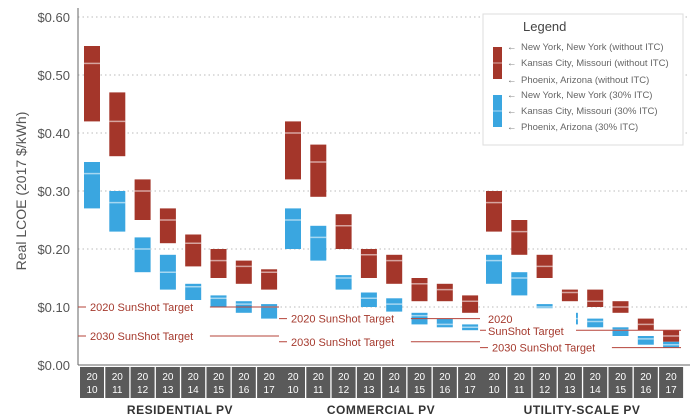 This screenshot has height=420, width=700. Describe the element at coordinates (585, 80) in the screenshot. I see `legend-entry: Phoenix, Arizona (without ITC)` at that location.